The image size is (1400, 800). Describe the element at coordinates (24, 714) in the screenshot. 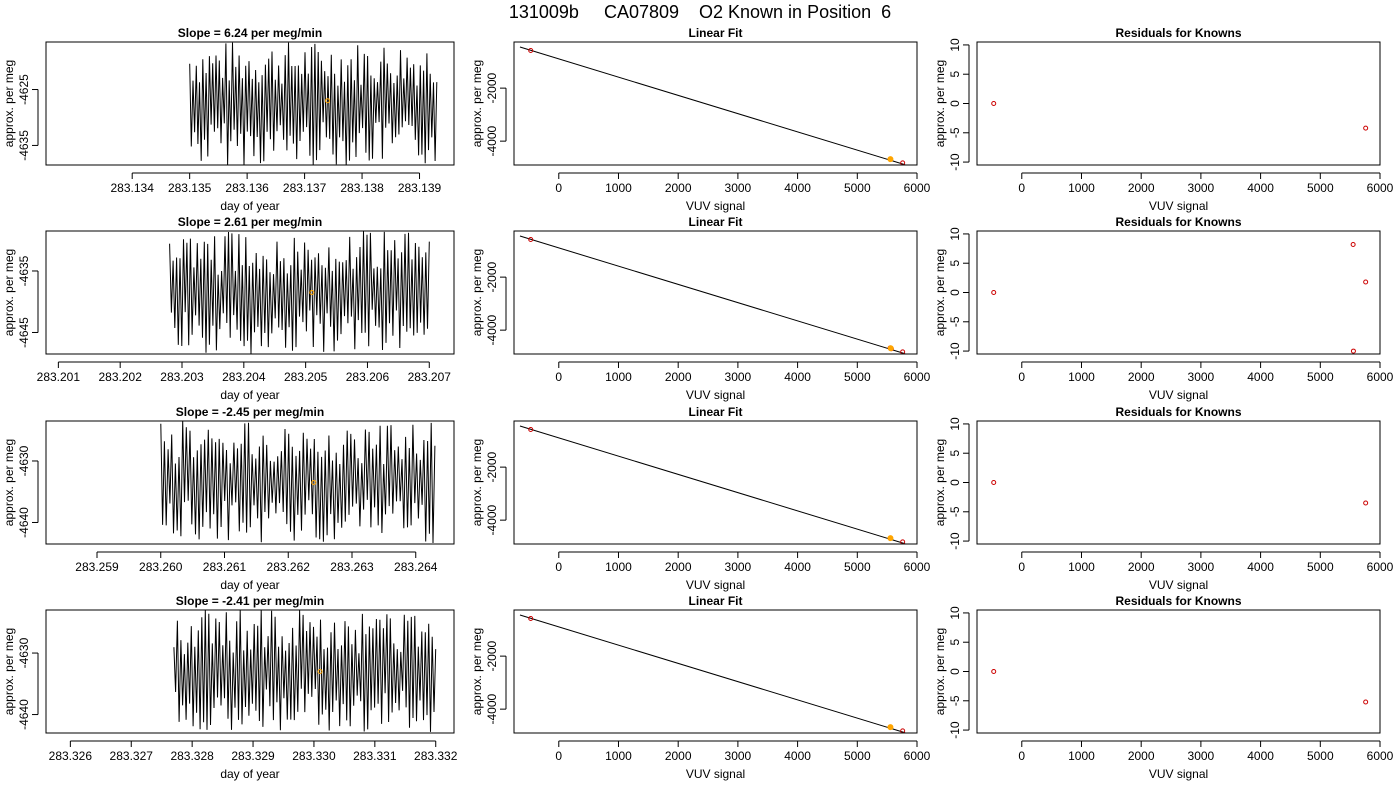

I see `y-tick-label: -4640` at that location.